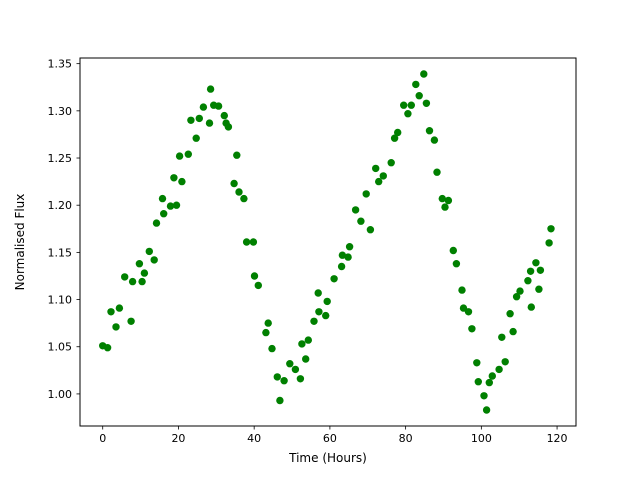 This screenshot has height=480, width=640. What do you see at coordinates (60, 252) in the screenshot?
I see `y-tick-label: 1.15` at bounding box center [60, 252].